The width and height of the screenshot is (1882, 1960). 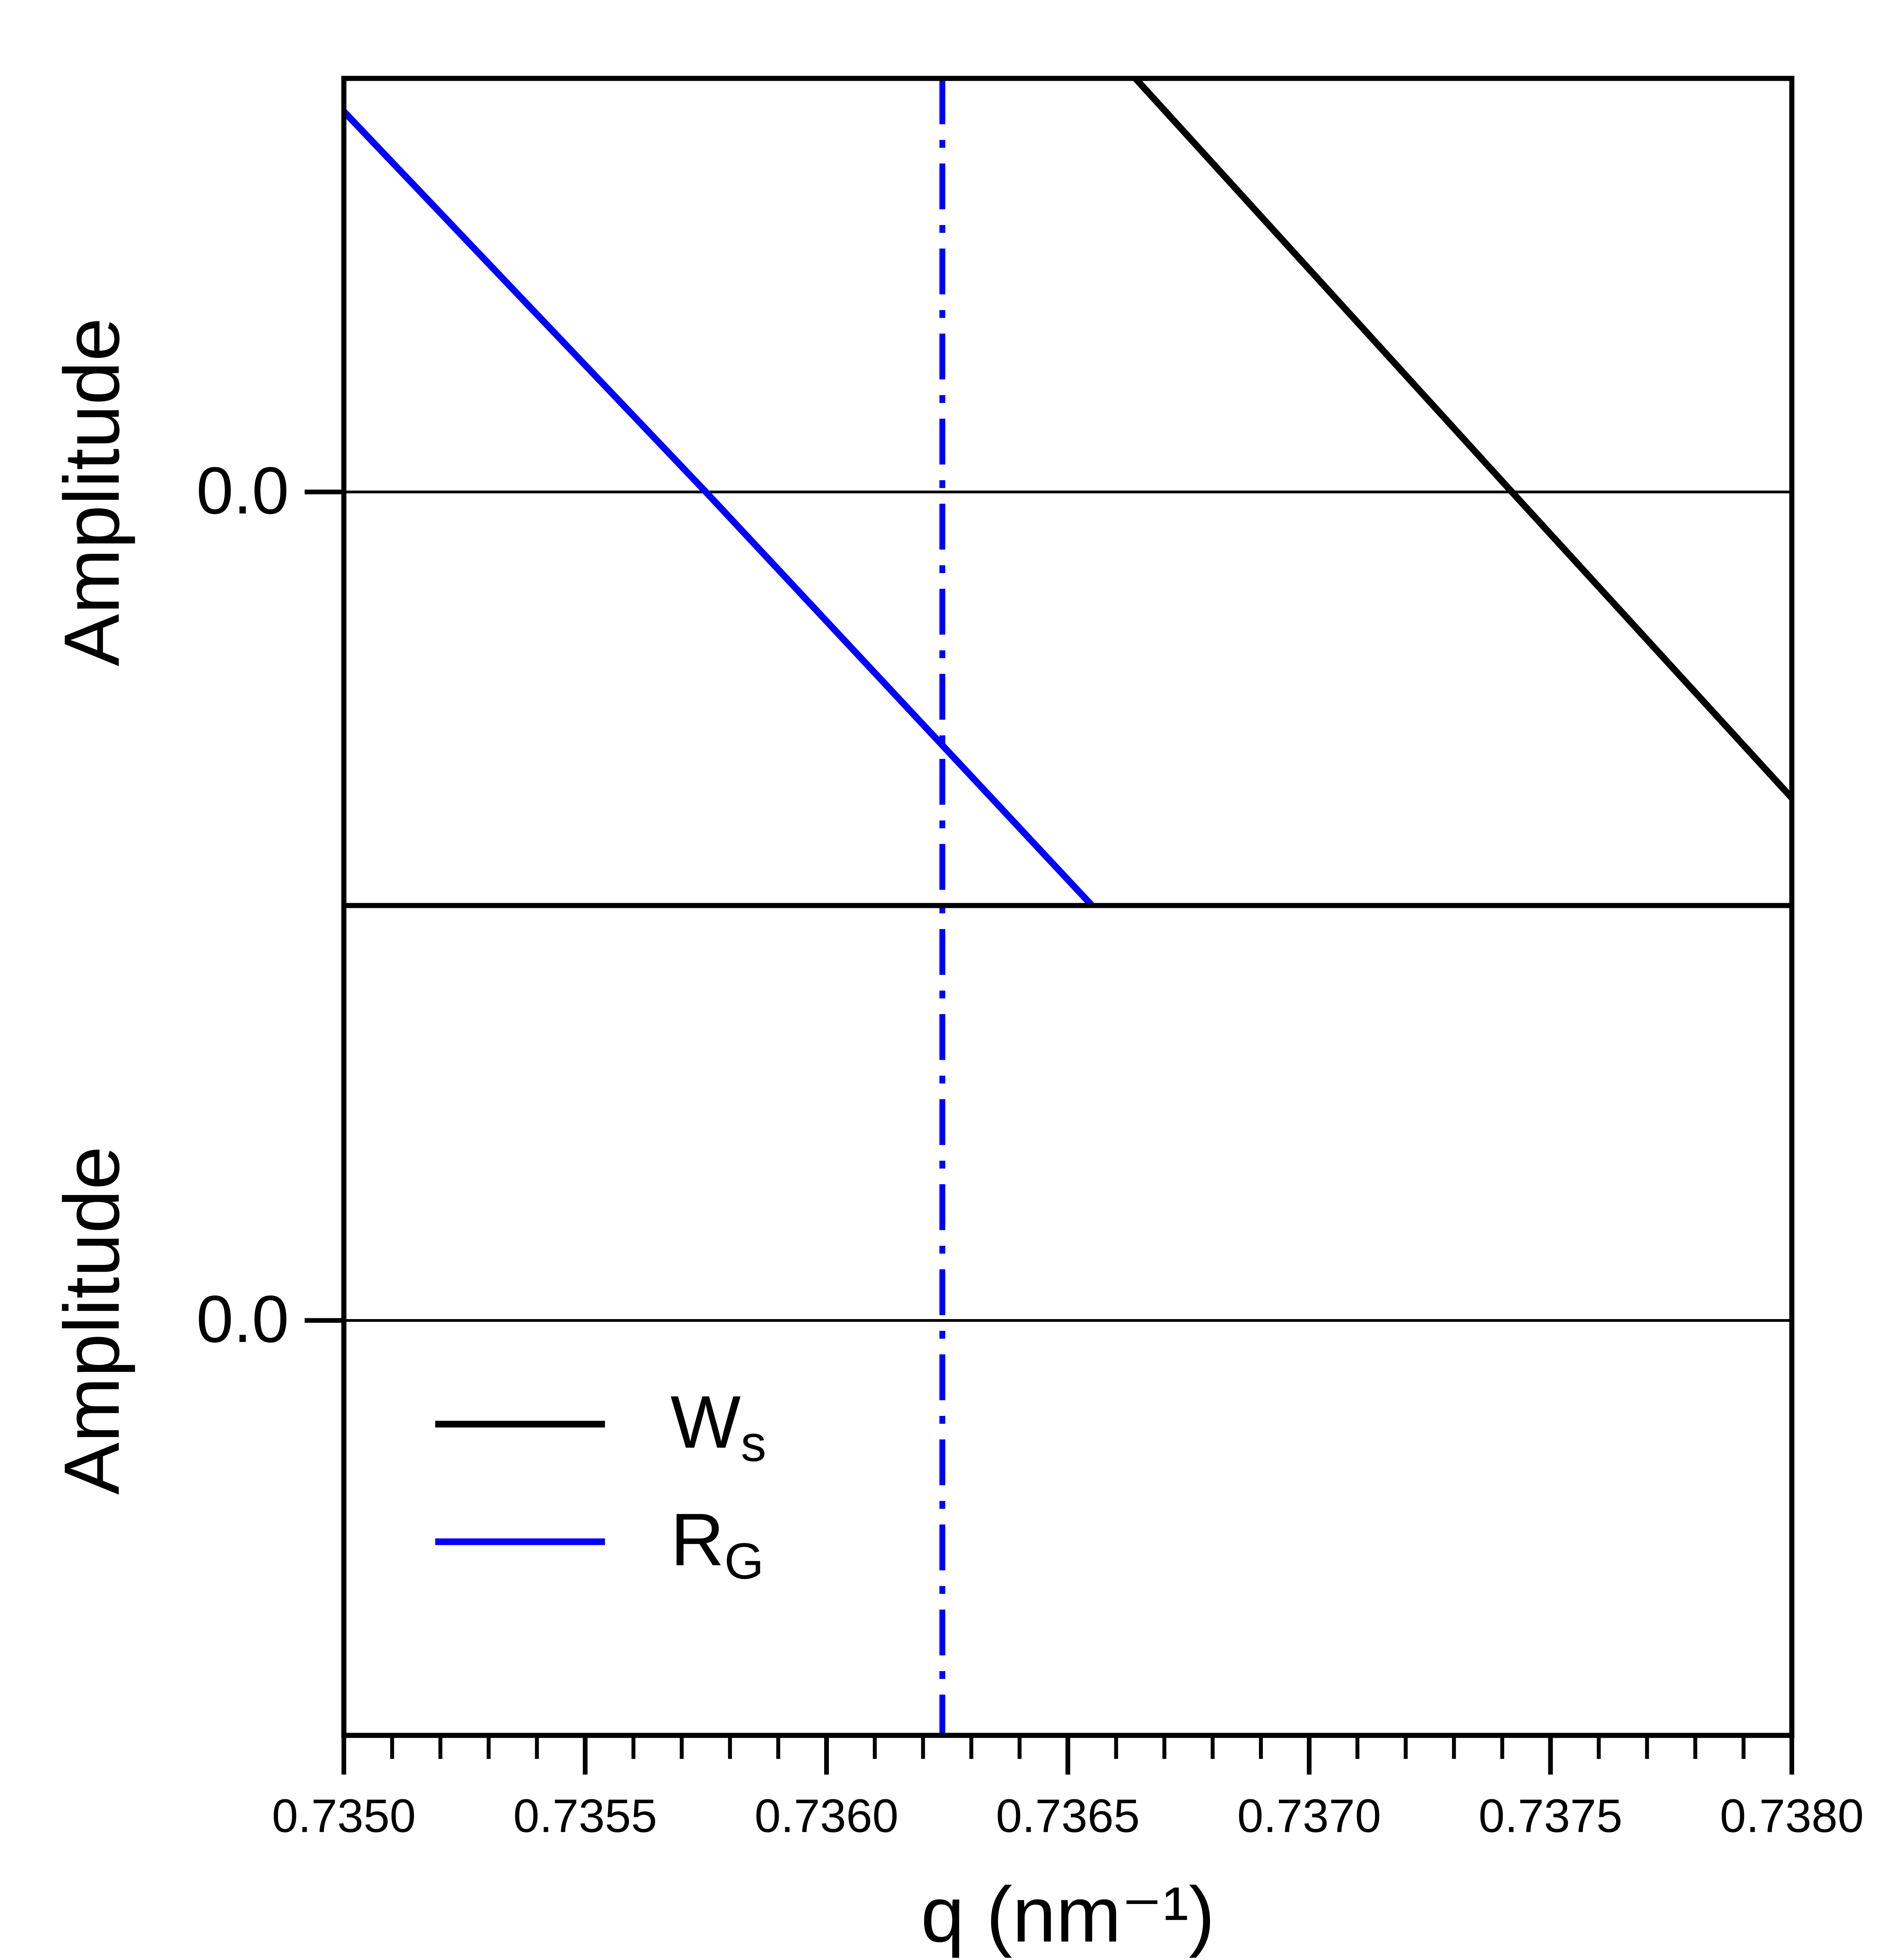 I want to click on x-axis-label: q (nm⁻¹), so click(x=1068, y=1915).